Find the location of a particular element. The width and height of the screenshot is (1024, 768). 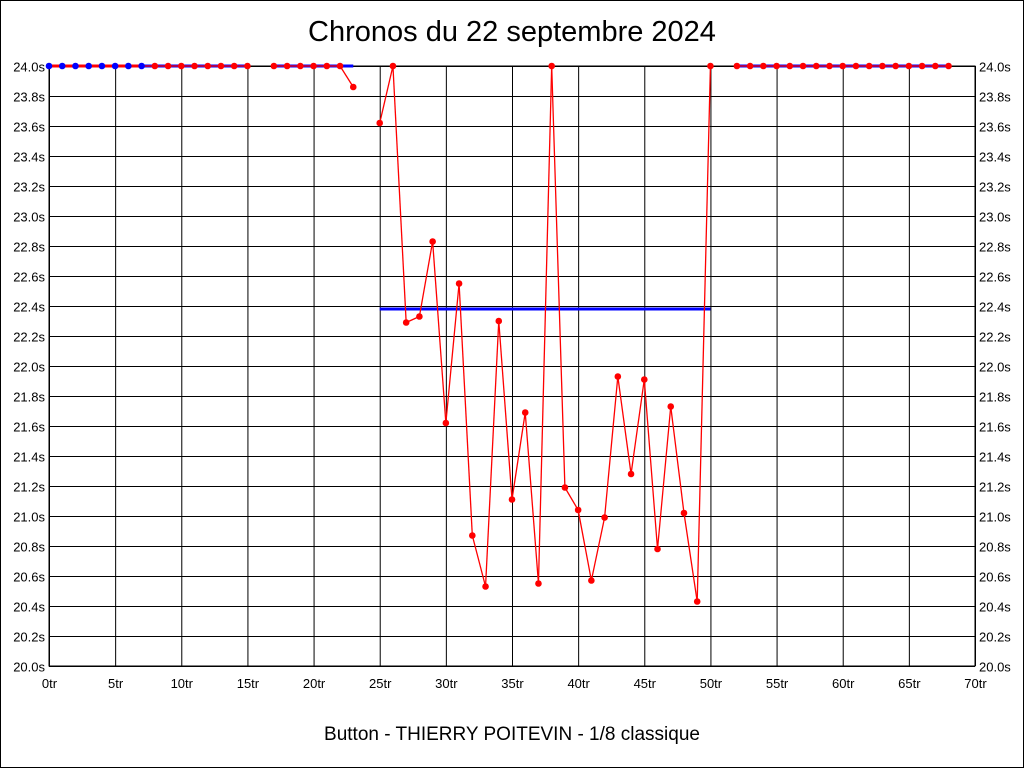

y-tick-label-left: 21.0s is located at coordinates (29, 517).